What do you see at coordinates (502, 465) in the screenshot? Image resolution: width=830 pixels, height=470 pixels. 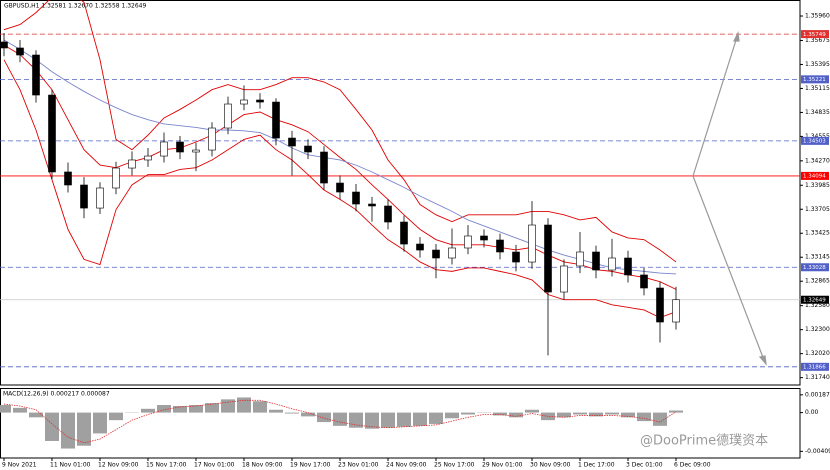 I see `x-tick-label: 29 Nov 01:00` at bounding box center [502, 465].